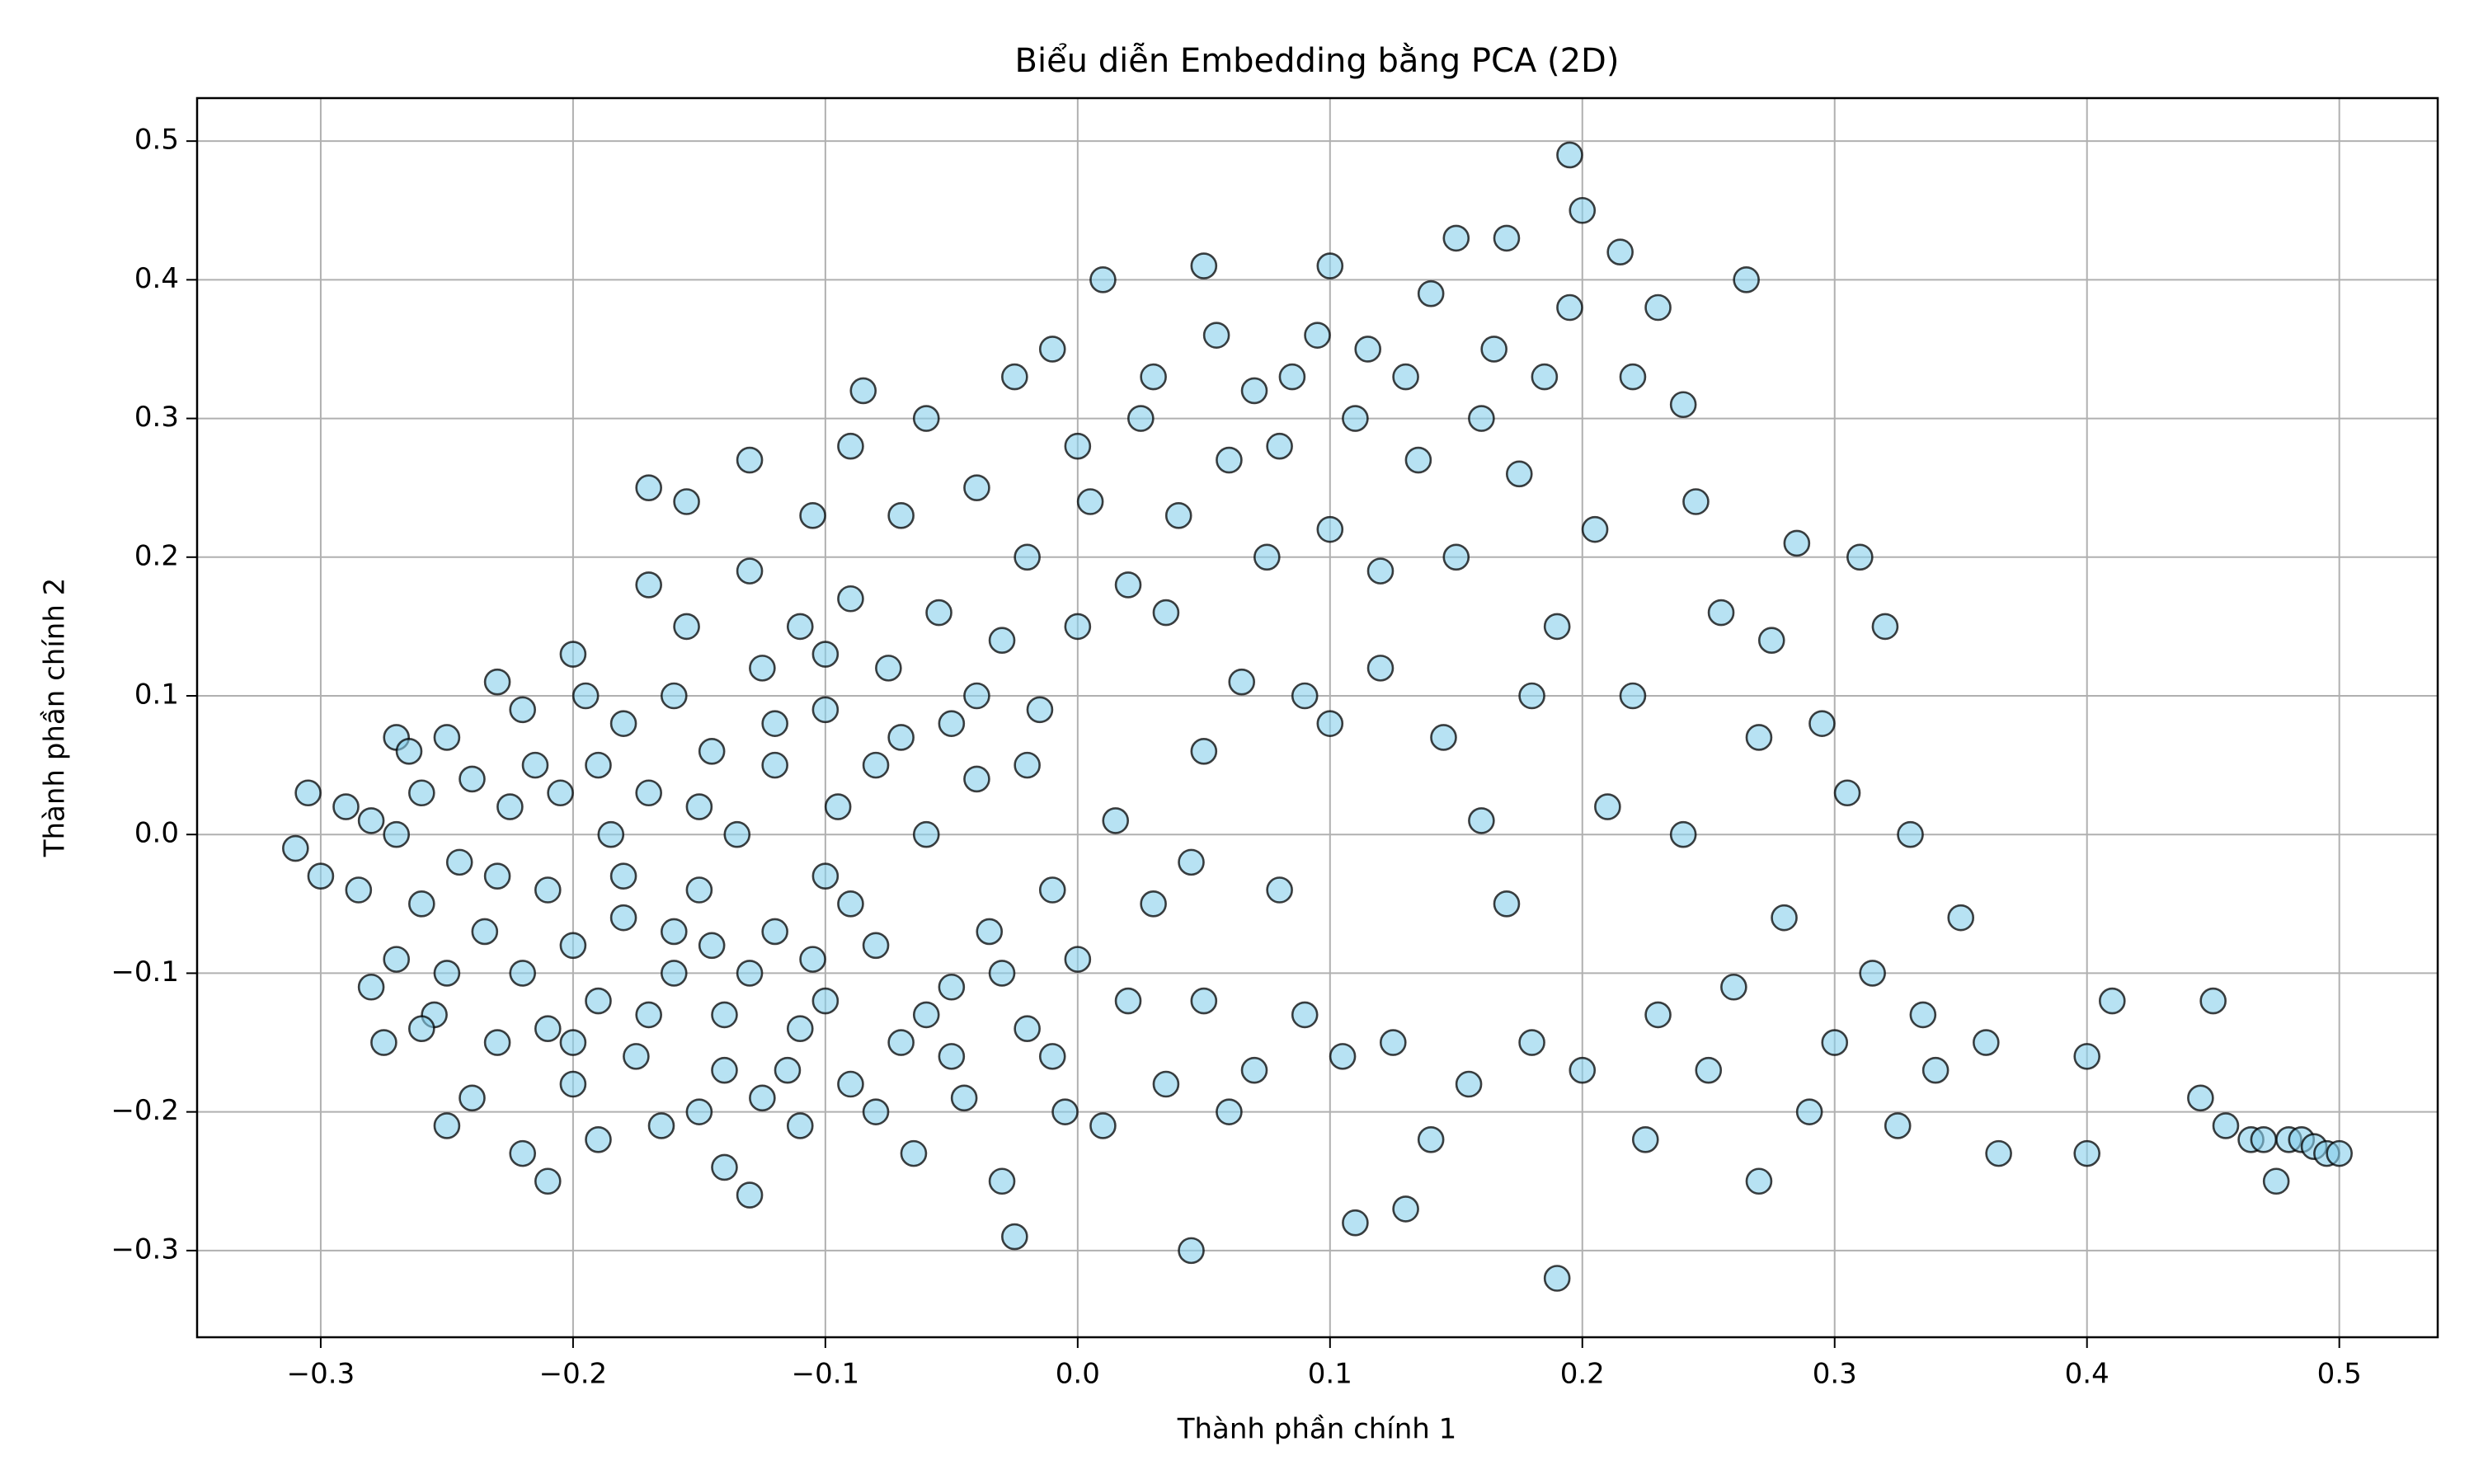 Image resolution: width=2474 pixels, height=1484 pixels. What do you see at coordinates (145, 973) in the screenshot?
I see `y-tick-label: −0.1` at bounding box center [145, 973].